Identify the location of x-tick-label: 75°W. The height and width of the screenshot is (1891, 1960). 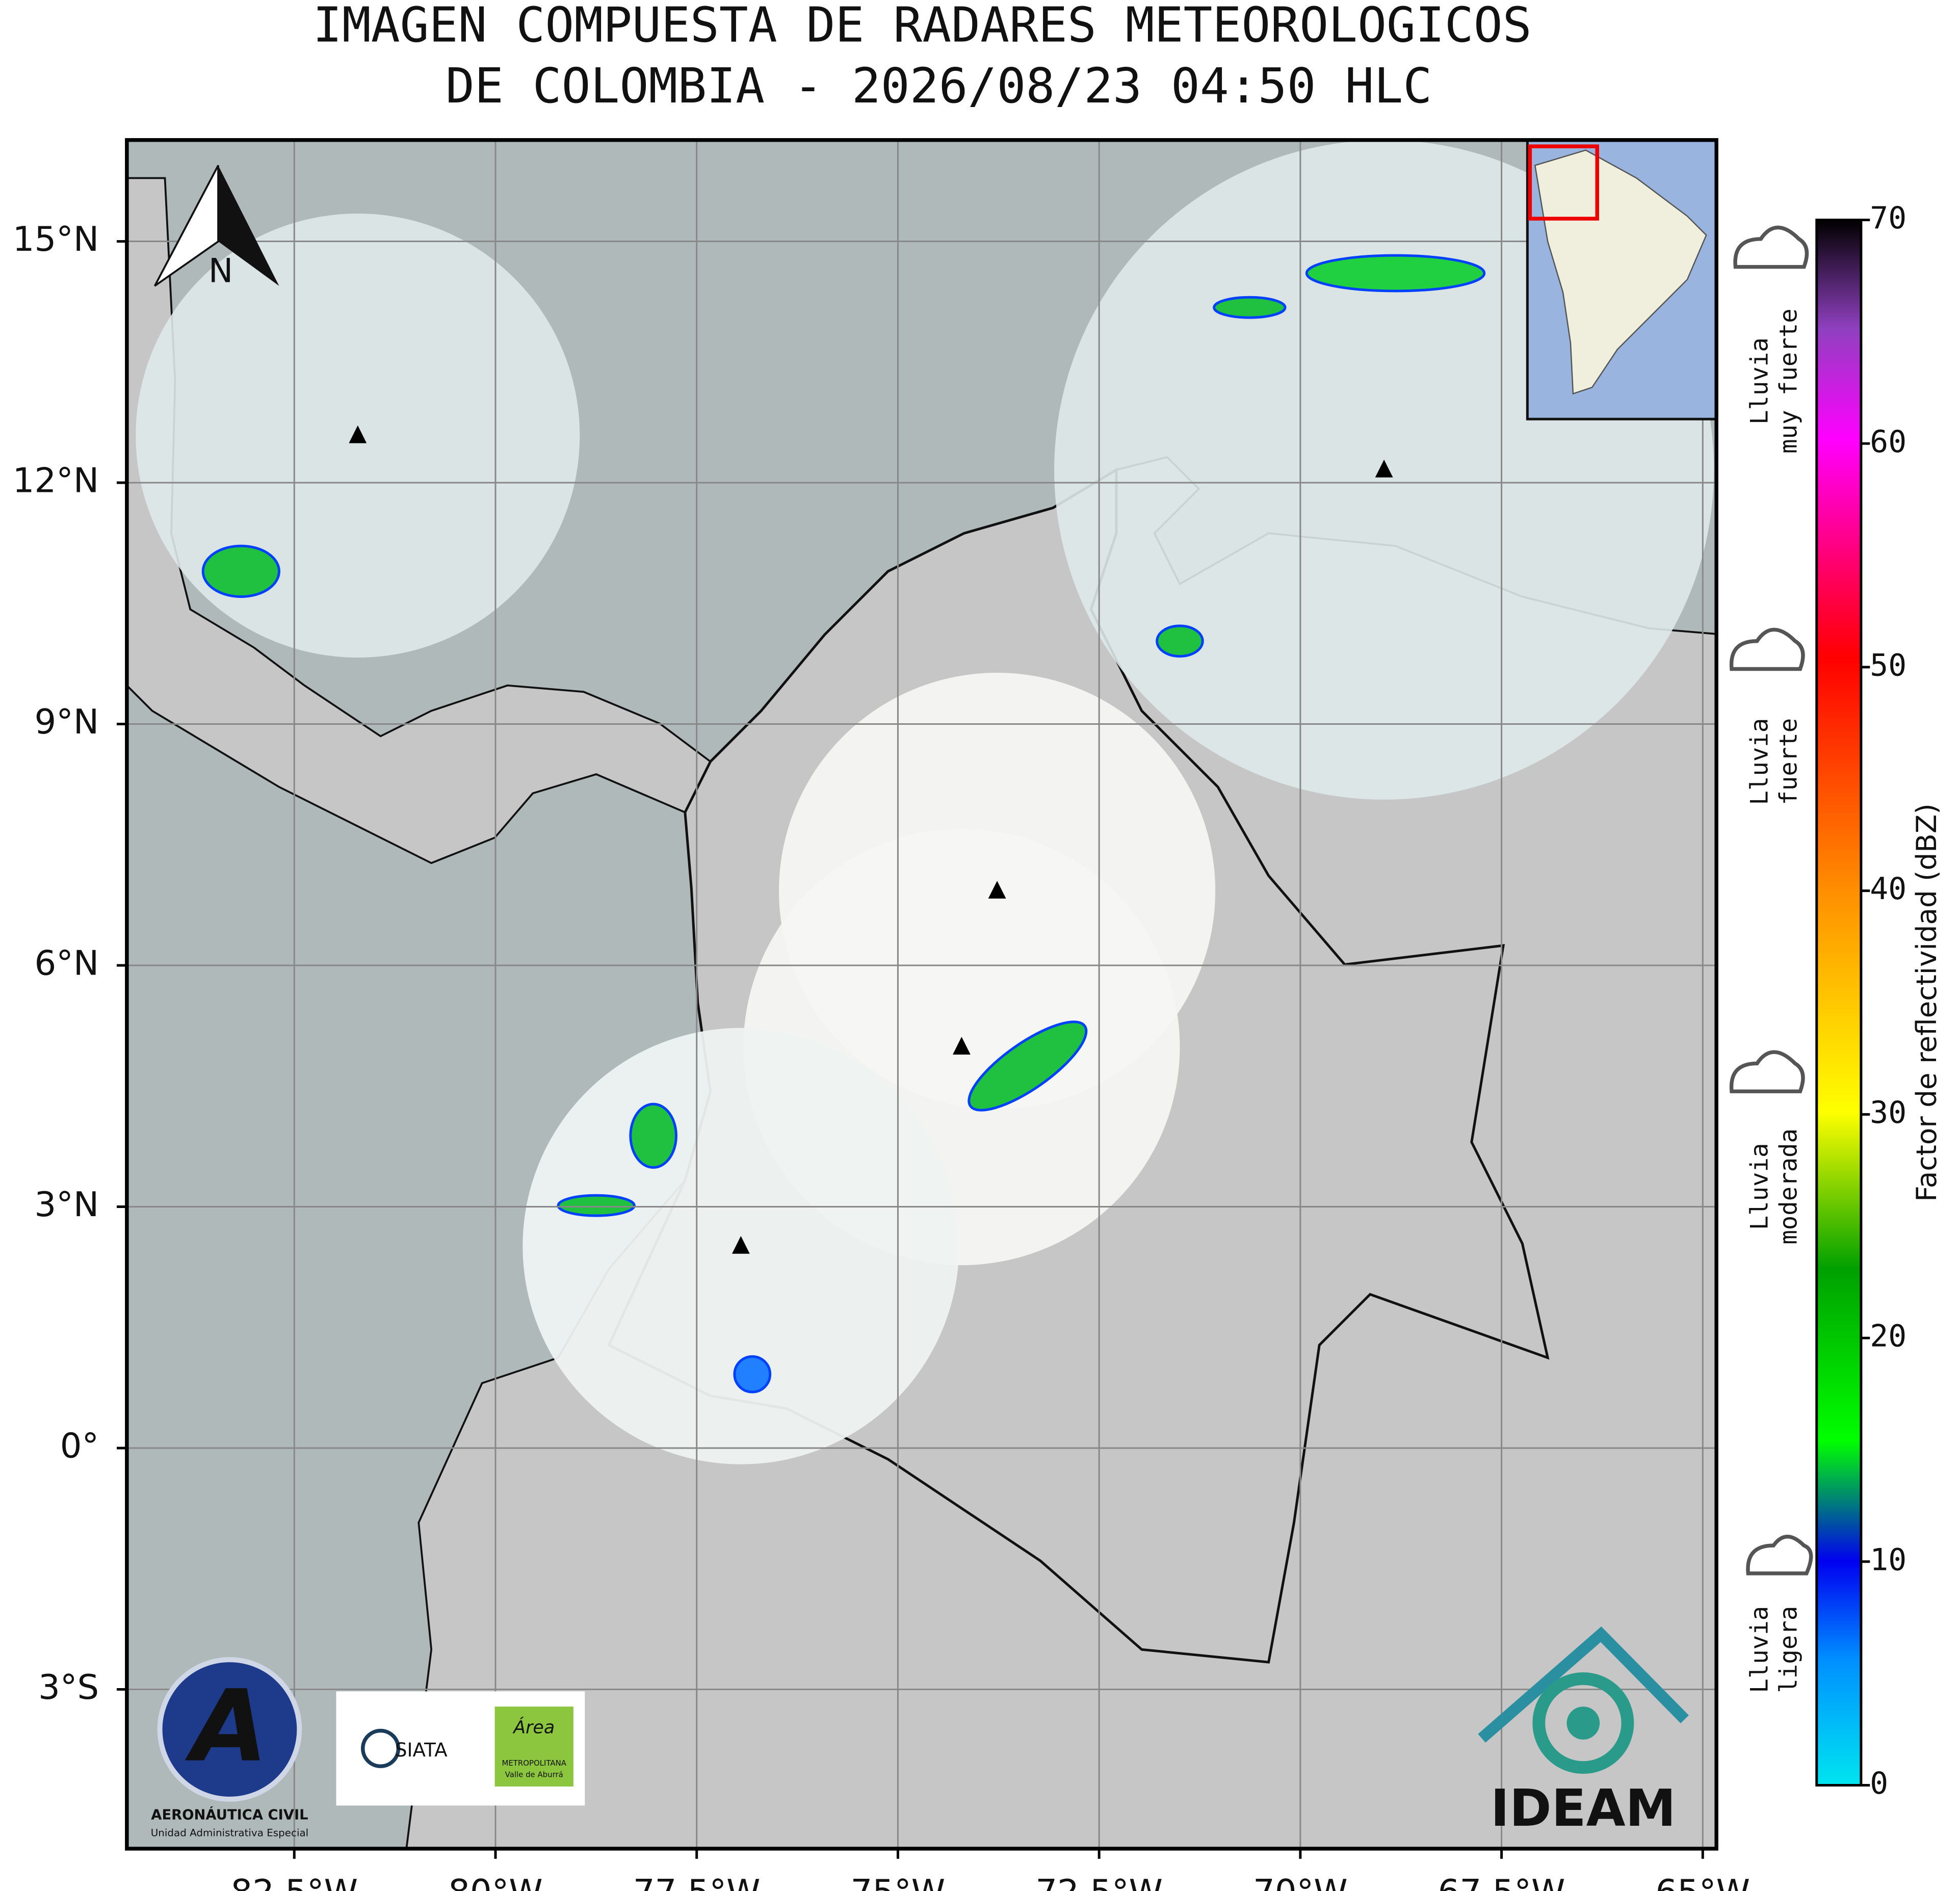
(898, 1881).